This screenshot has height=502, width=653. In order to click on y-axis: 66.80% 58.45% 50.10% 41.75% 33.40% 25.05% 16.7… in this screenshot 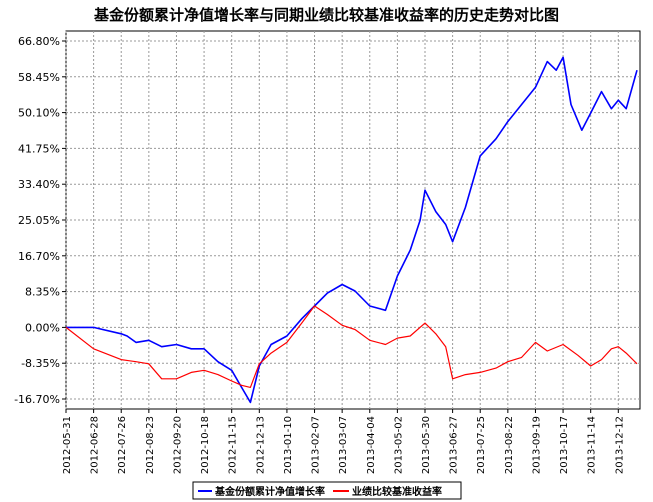, I will do `click(40, 220)`.